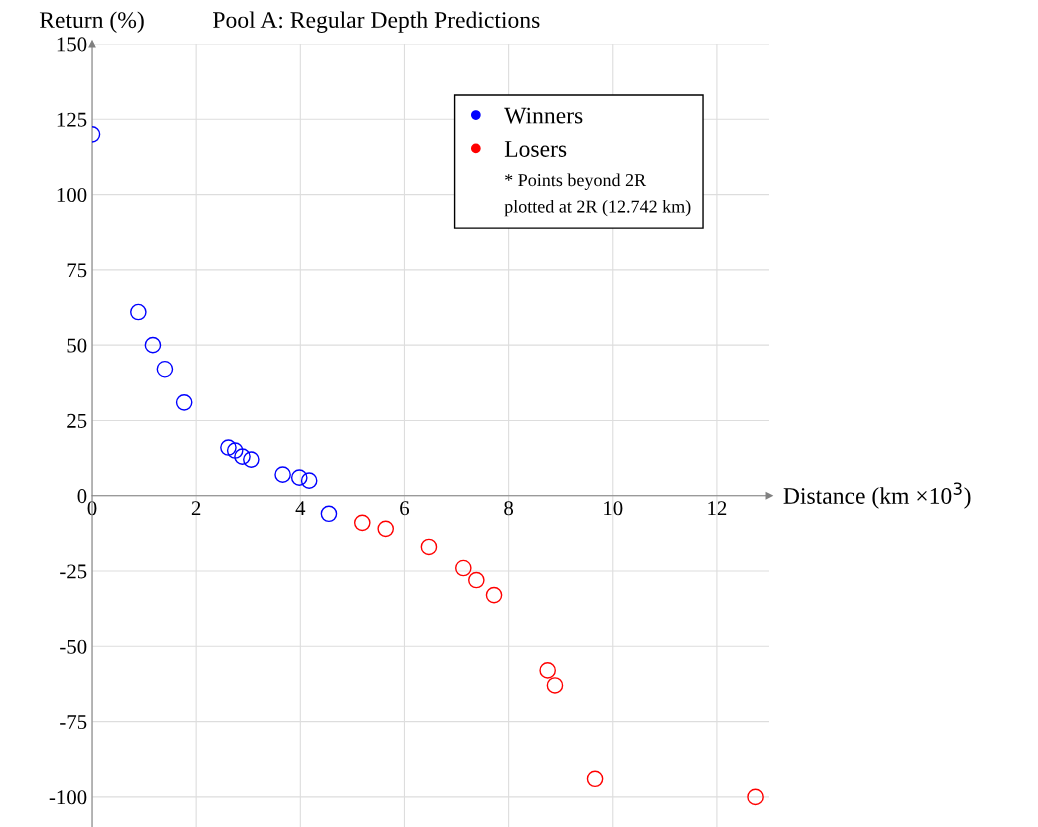  What do you see at coordinates (597, 195) in the screenshot?
I see `annotation: * Points beyond 2R plotted at 2R (12.742 km)` at bounding box center [597, 195].